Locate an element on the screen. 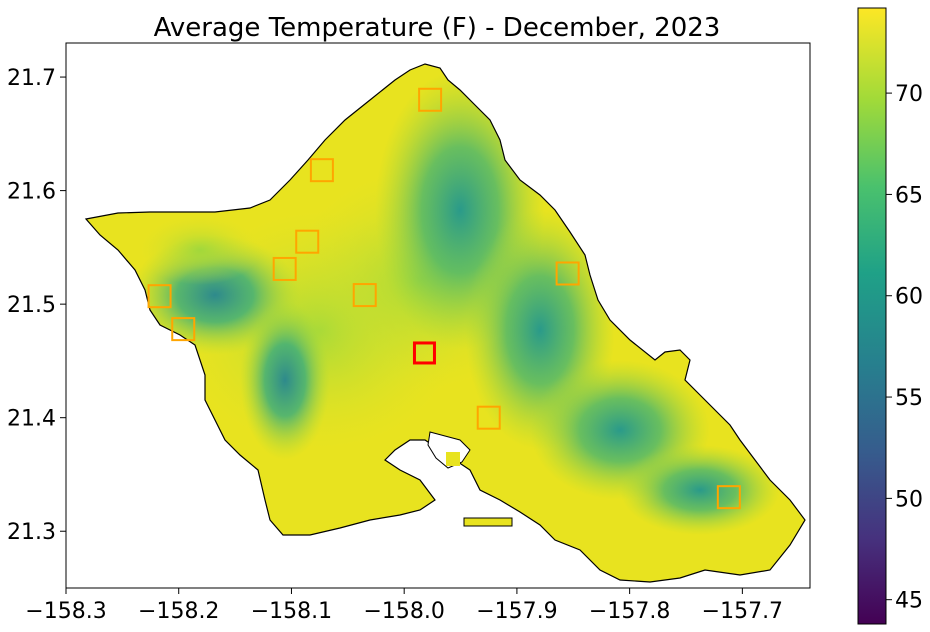 The width and height of the screenshot is (930, 632). x-tick-label: −158.3 is located at coordinates (65, 611).